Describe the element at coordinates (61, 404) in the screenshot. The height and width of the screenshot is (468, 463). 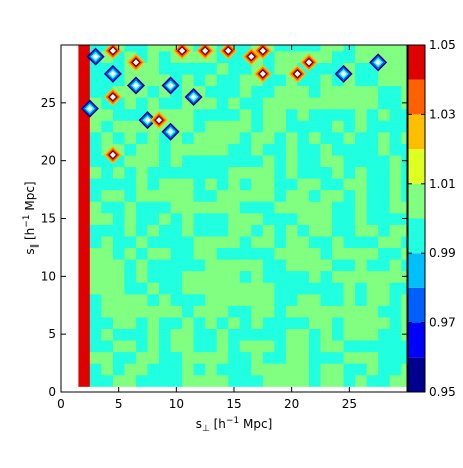
I see `x-tick-label: 0` at that location.